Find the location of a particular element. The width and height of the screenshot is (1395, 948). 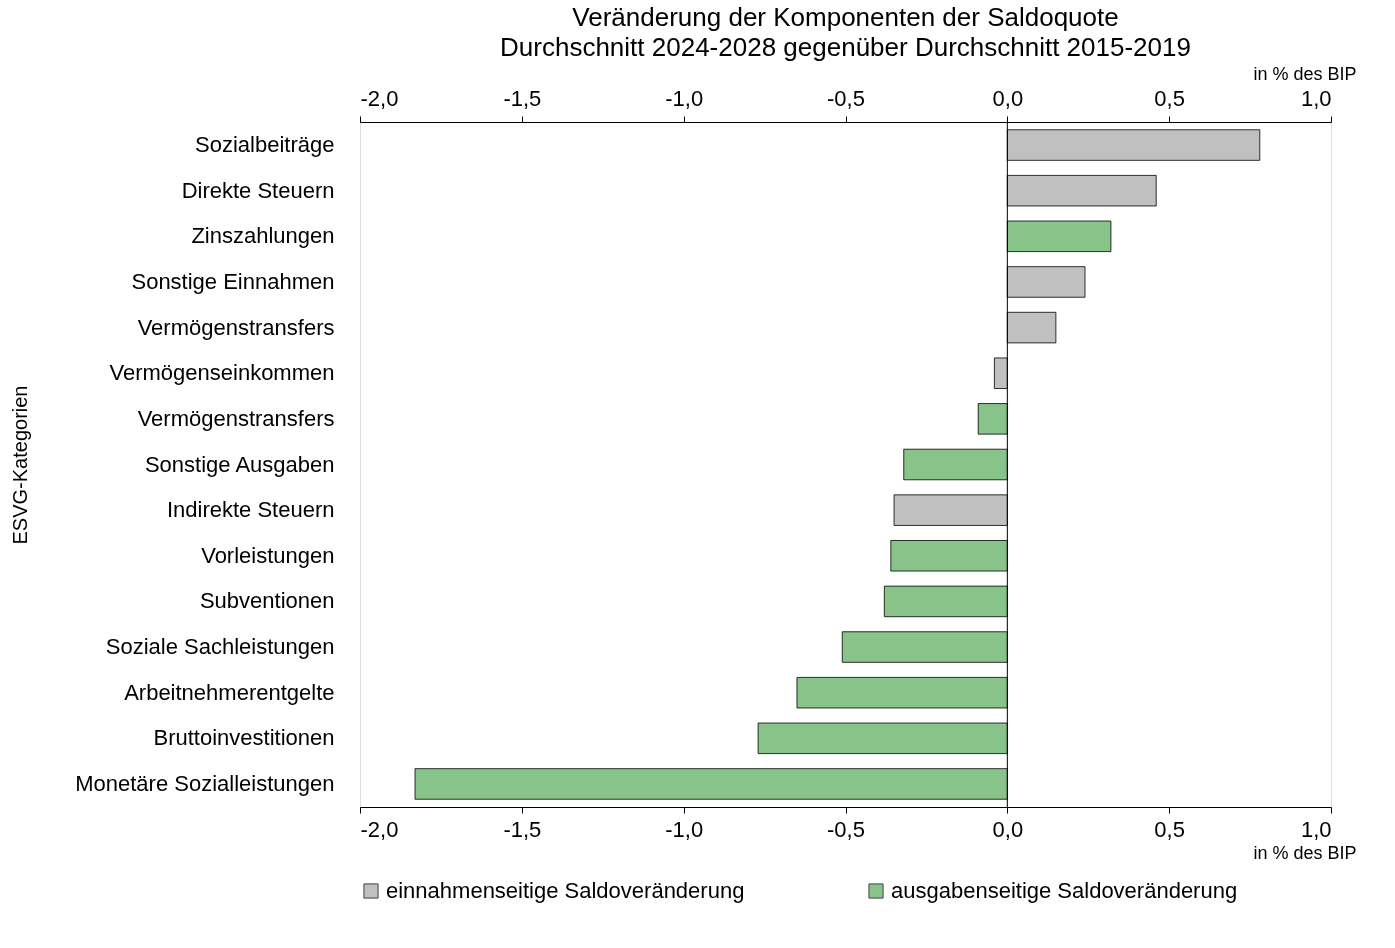

y-tick-label: Indirekte Steuern is located at coordinates (250, 510).